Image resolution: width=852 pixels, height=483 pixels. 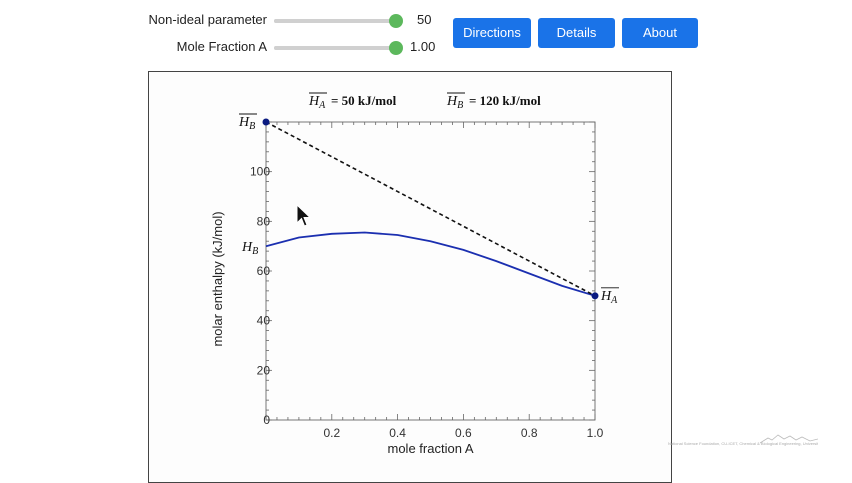 What do you see at coordinates (264, 370) in the screenshot?
I see `y-tick-label: 20` at bounding box center [264, 370].